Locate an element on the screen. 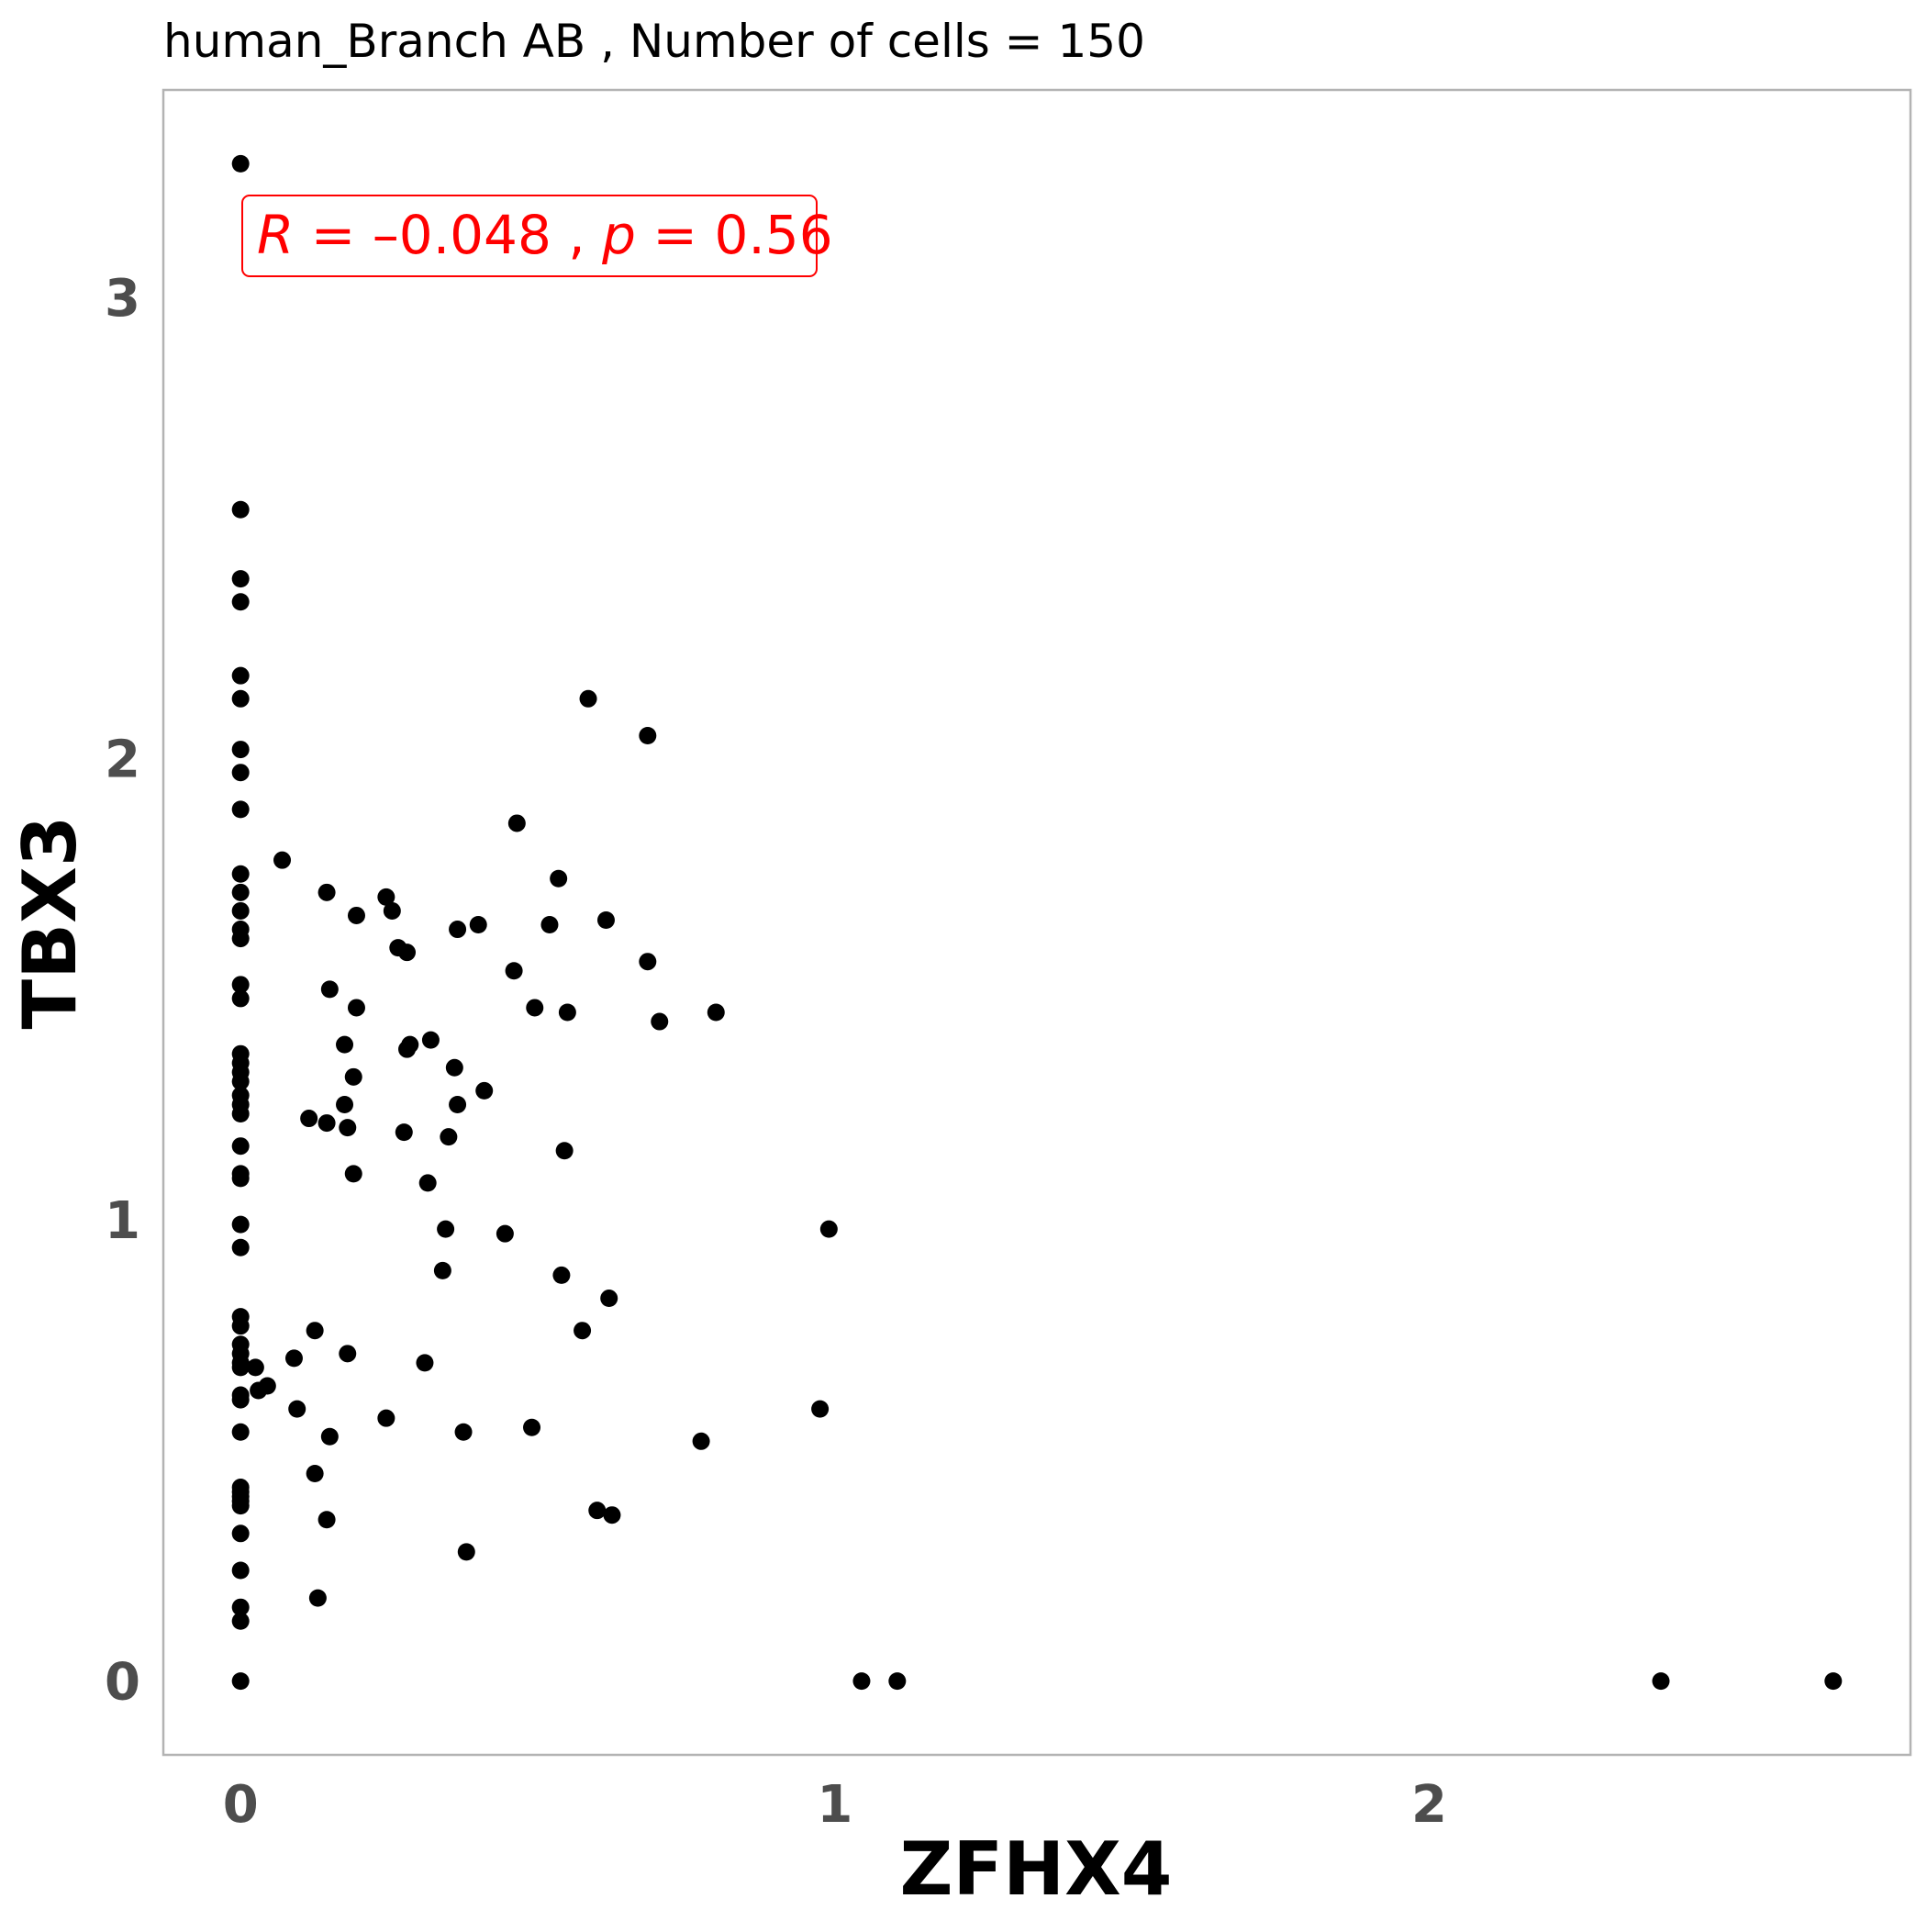 The image size is (1927, 1932). annotation-text: R = –0.048 , p = 0.56 is located at coordinates (545, 235).